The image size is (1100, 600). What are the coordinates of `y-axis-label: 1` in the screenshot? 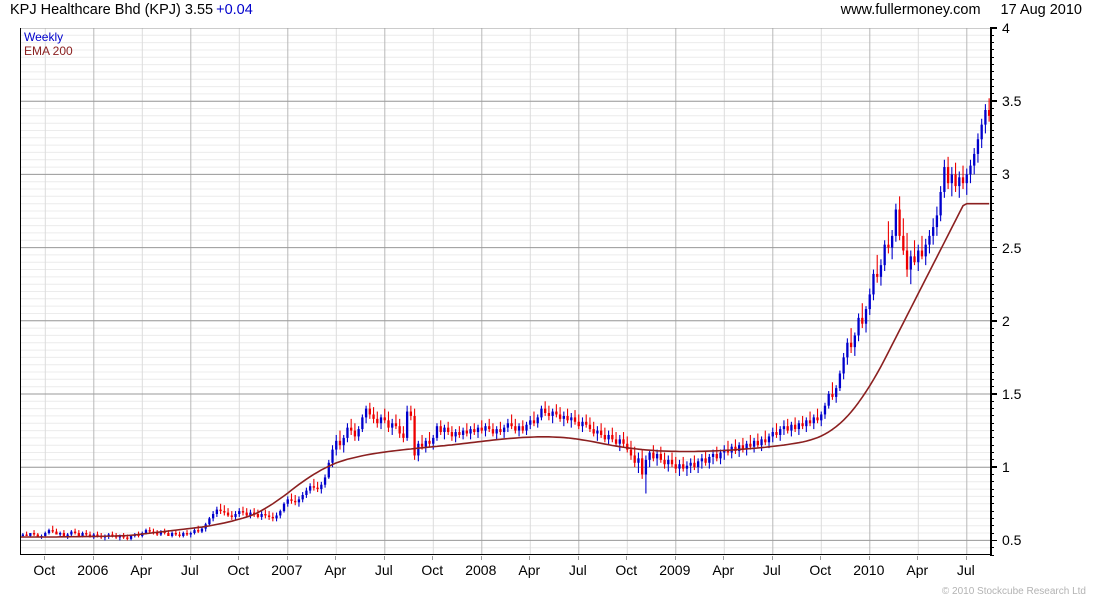 It's located at (1006, 467).